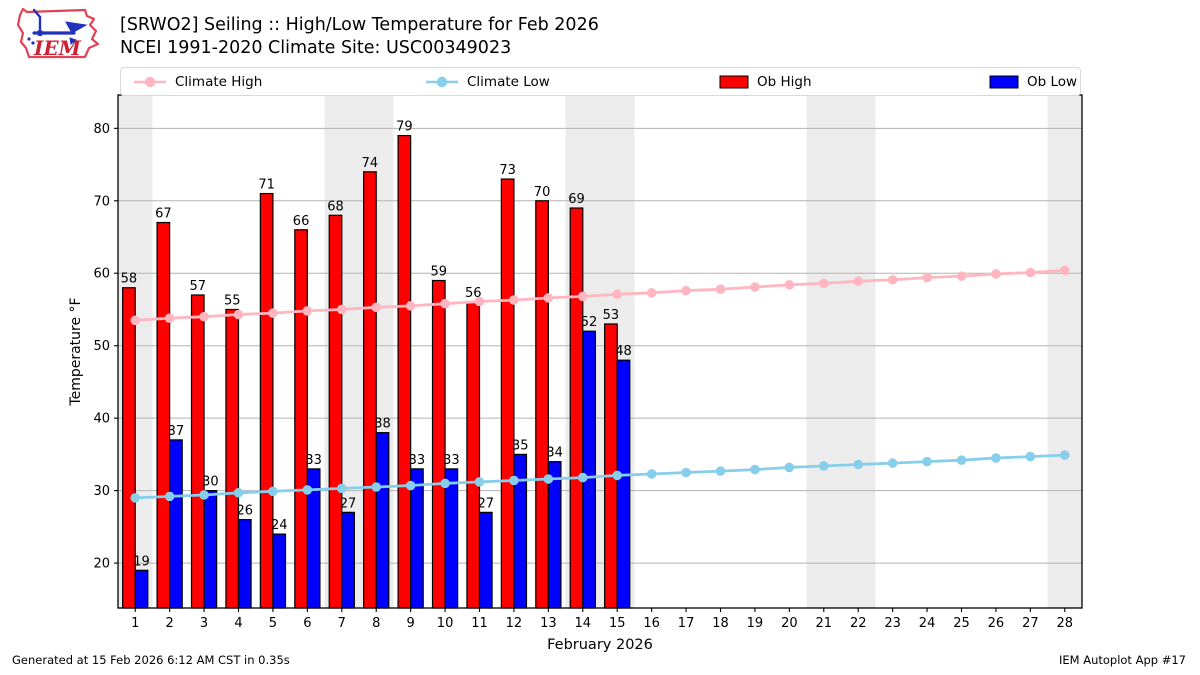 The height and width of the screenshot is (675, 1200). Describe the element at coordinates (1064, 351) in the screenshot. I see `weekend-band` at that location.